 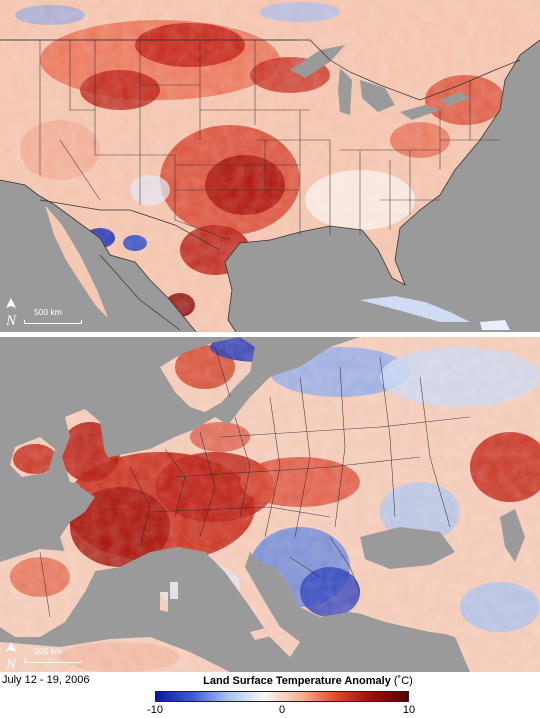 I want to click on legend-mid-label: 0, so click(x=282, y=710).